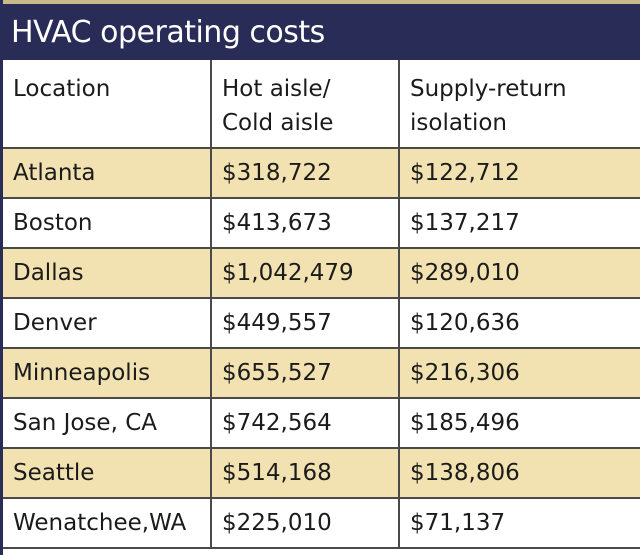  What do you see at coordinates (519, 323) in the screenshot?
I see `cell-supply-return: $120,636` at bounding box center [519, 323].